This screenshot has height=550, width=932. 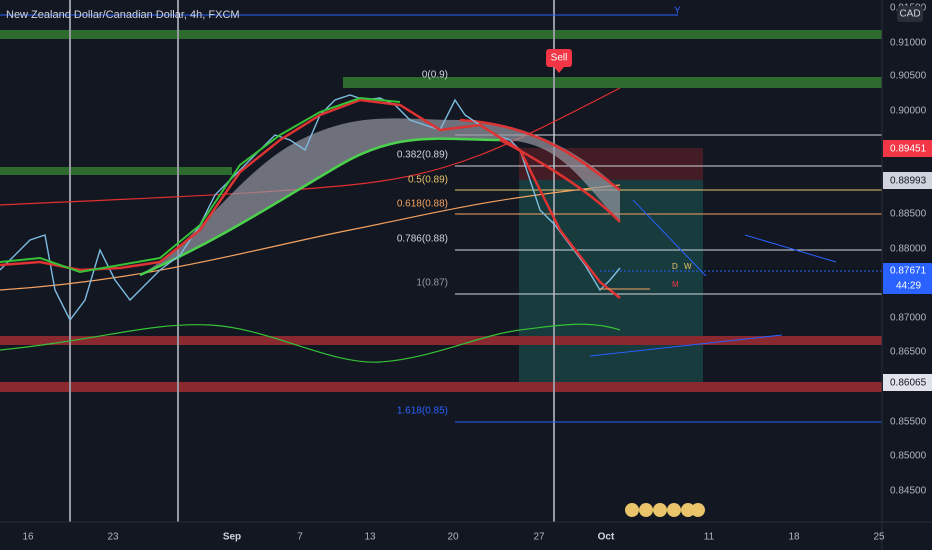 I want to click on price-label: 0.85500, so click(x=908, y=422).